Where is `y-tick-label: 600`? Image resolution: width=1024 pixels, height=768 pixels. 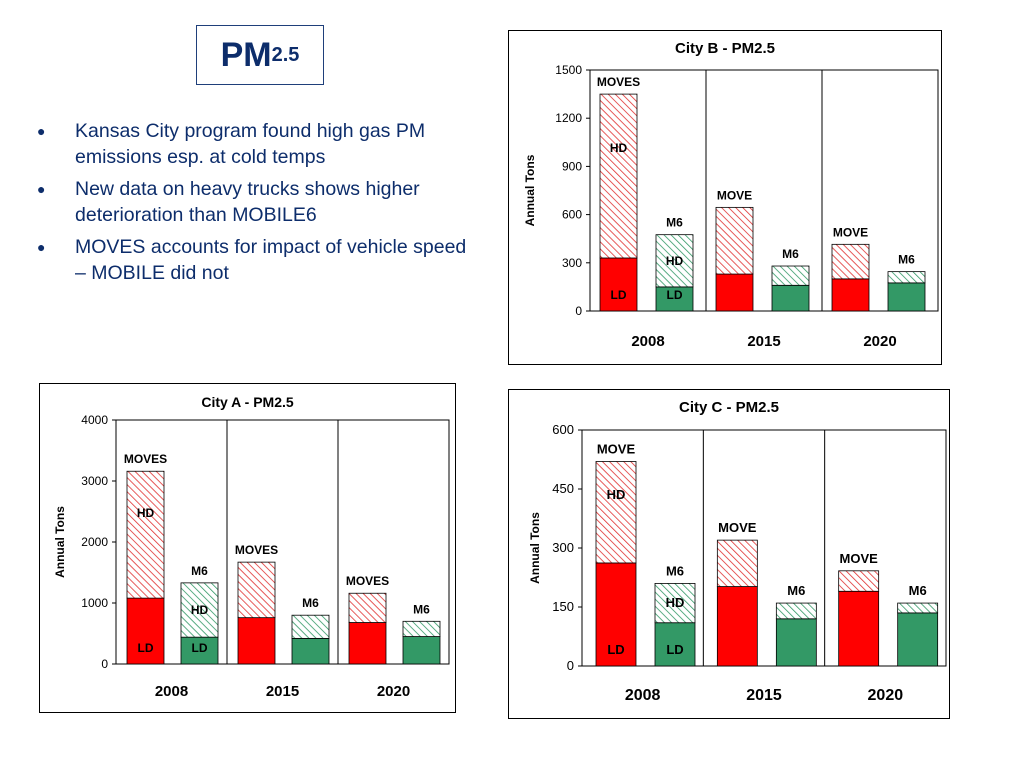 y-tick-label: 600 is located at coordinates (563, 429).